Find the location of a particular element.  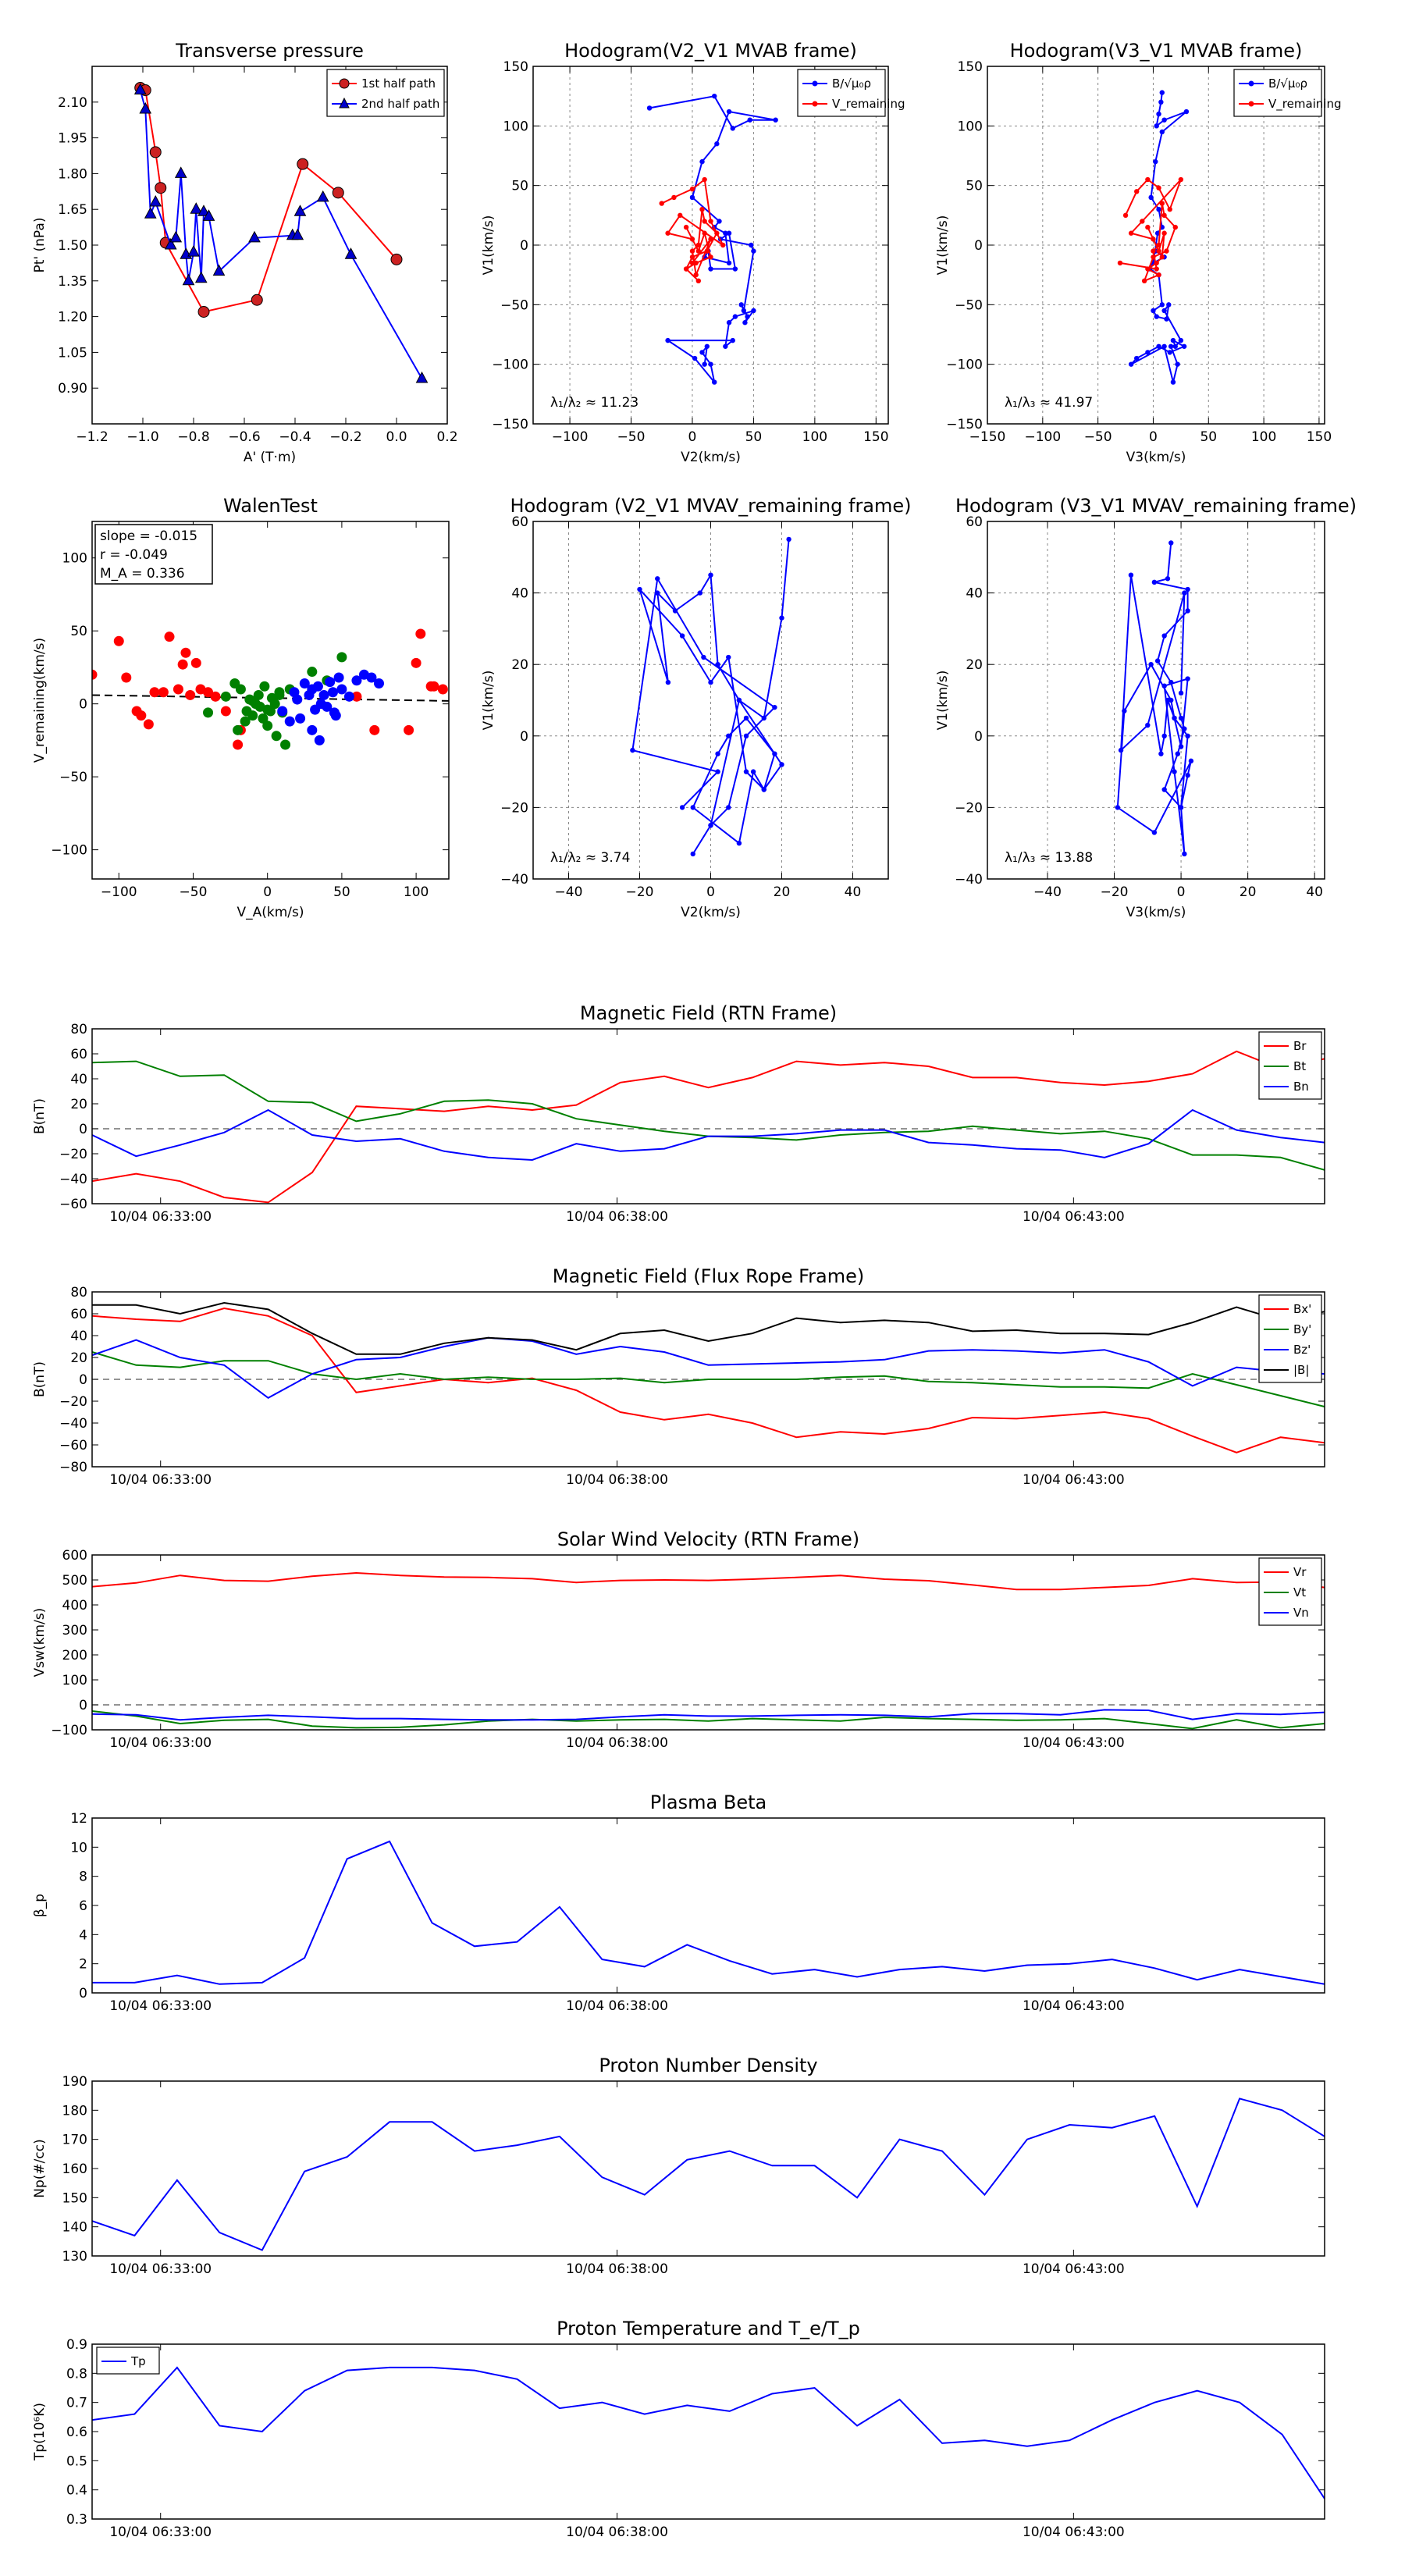

series-line-V_remaining is located at coordinates (1151, 230).